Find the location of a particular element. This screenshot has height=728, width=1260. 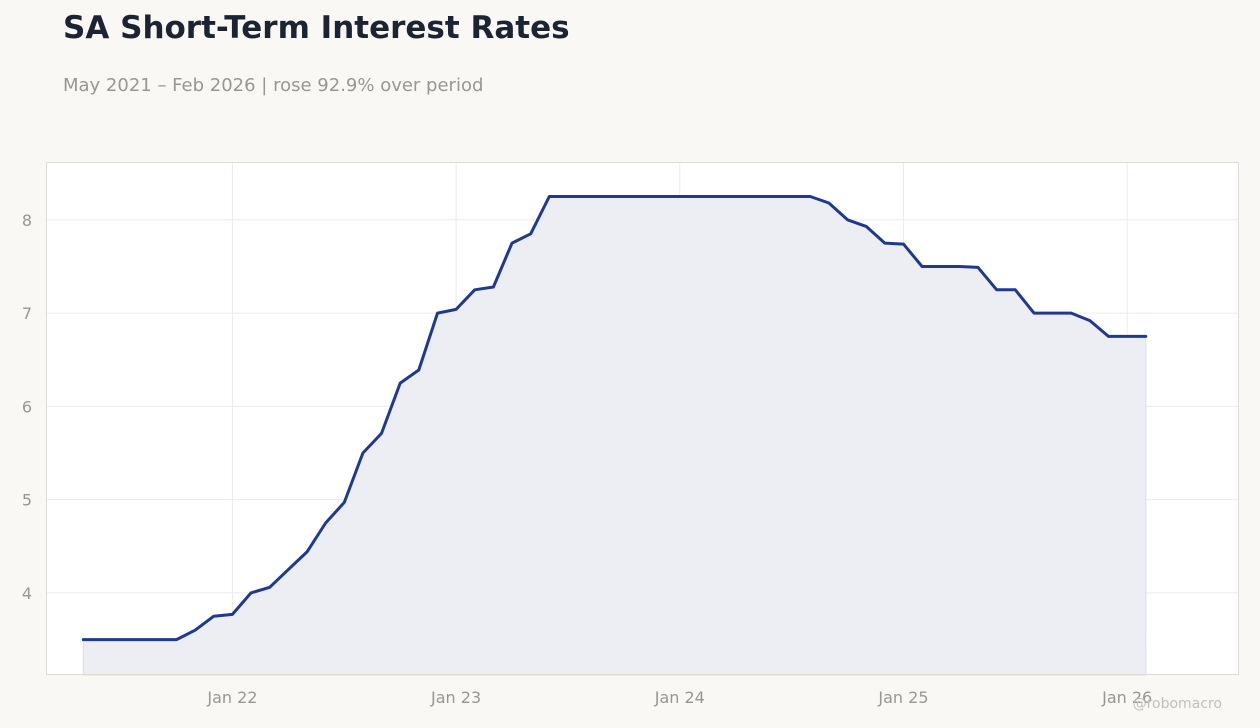

x-tick-label: Jan 23 is located at coordinates (455, 697).